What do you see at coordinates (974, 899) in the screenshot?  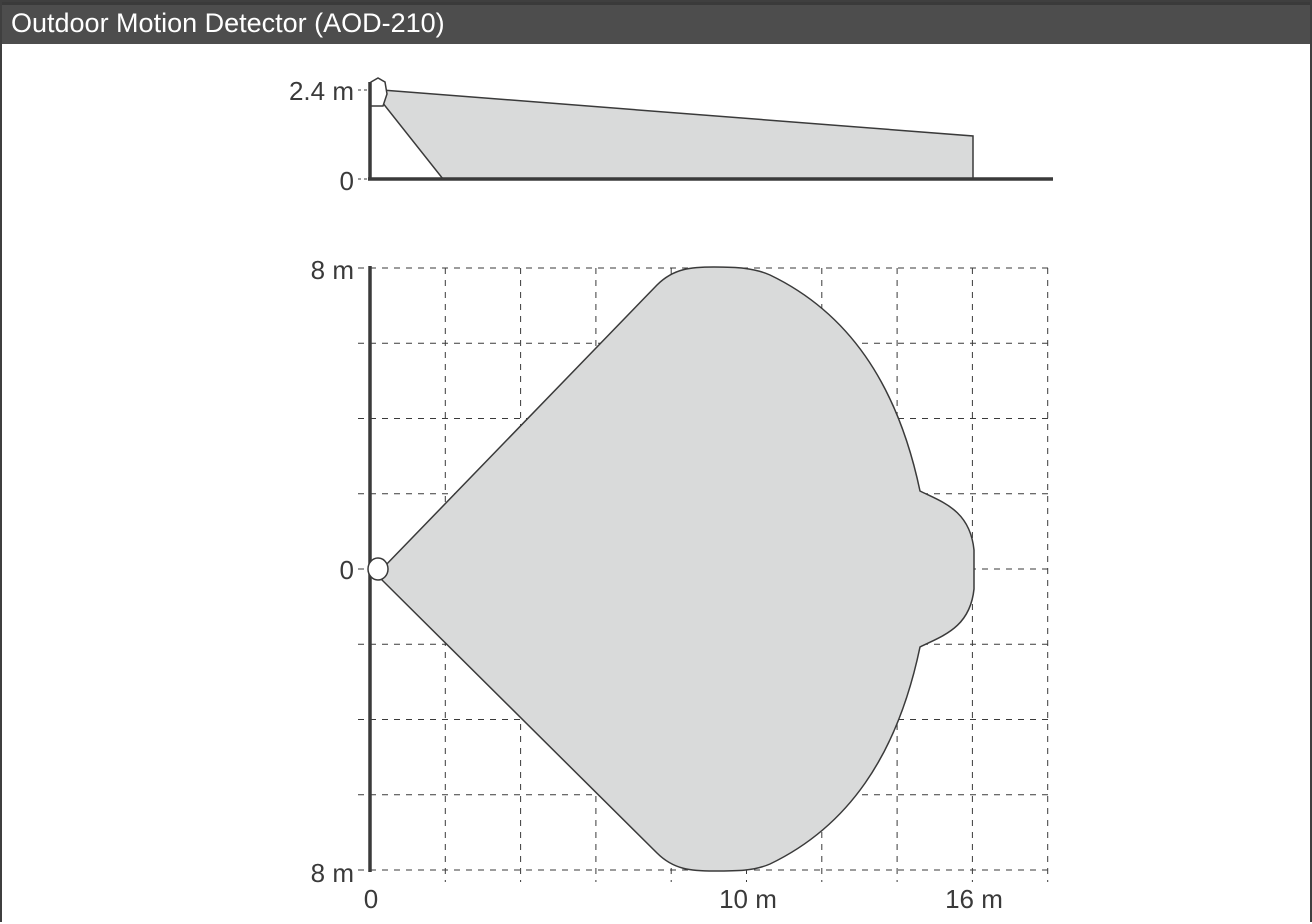 I see `x-label-16m: 16 m` at bounding box center [974, 899].